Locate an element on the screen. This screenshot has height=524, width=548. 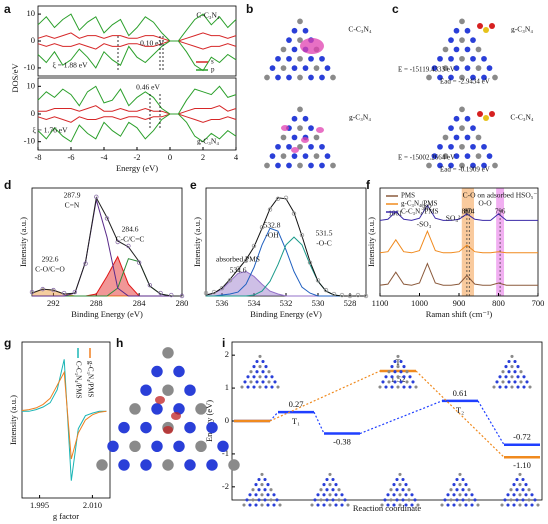
value-label: -0.72 is located at coordinates (522, 437).